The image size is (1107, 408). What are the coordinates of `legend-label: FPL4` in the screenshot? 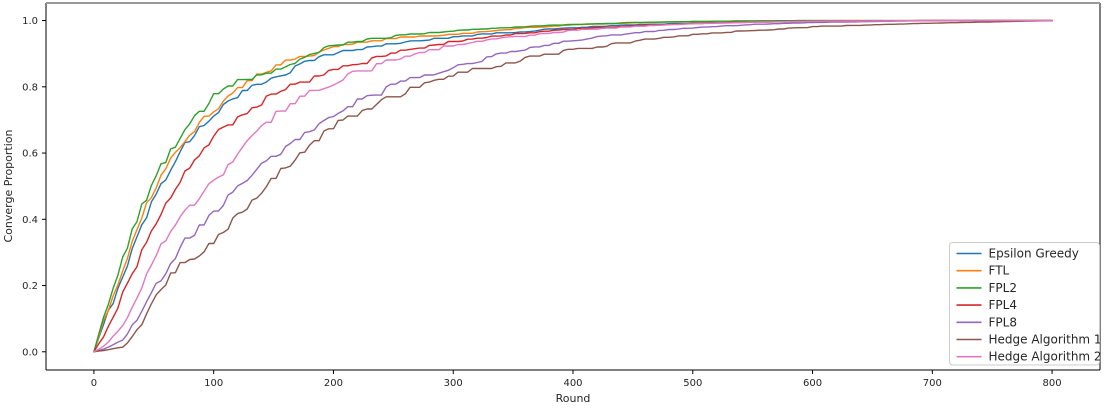 It's located at (1003, 305).